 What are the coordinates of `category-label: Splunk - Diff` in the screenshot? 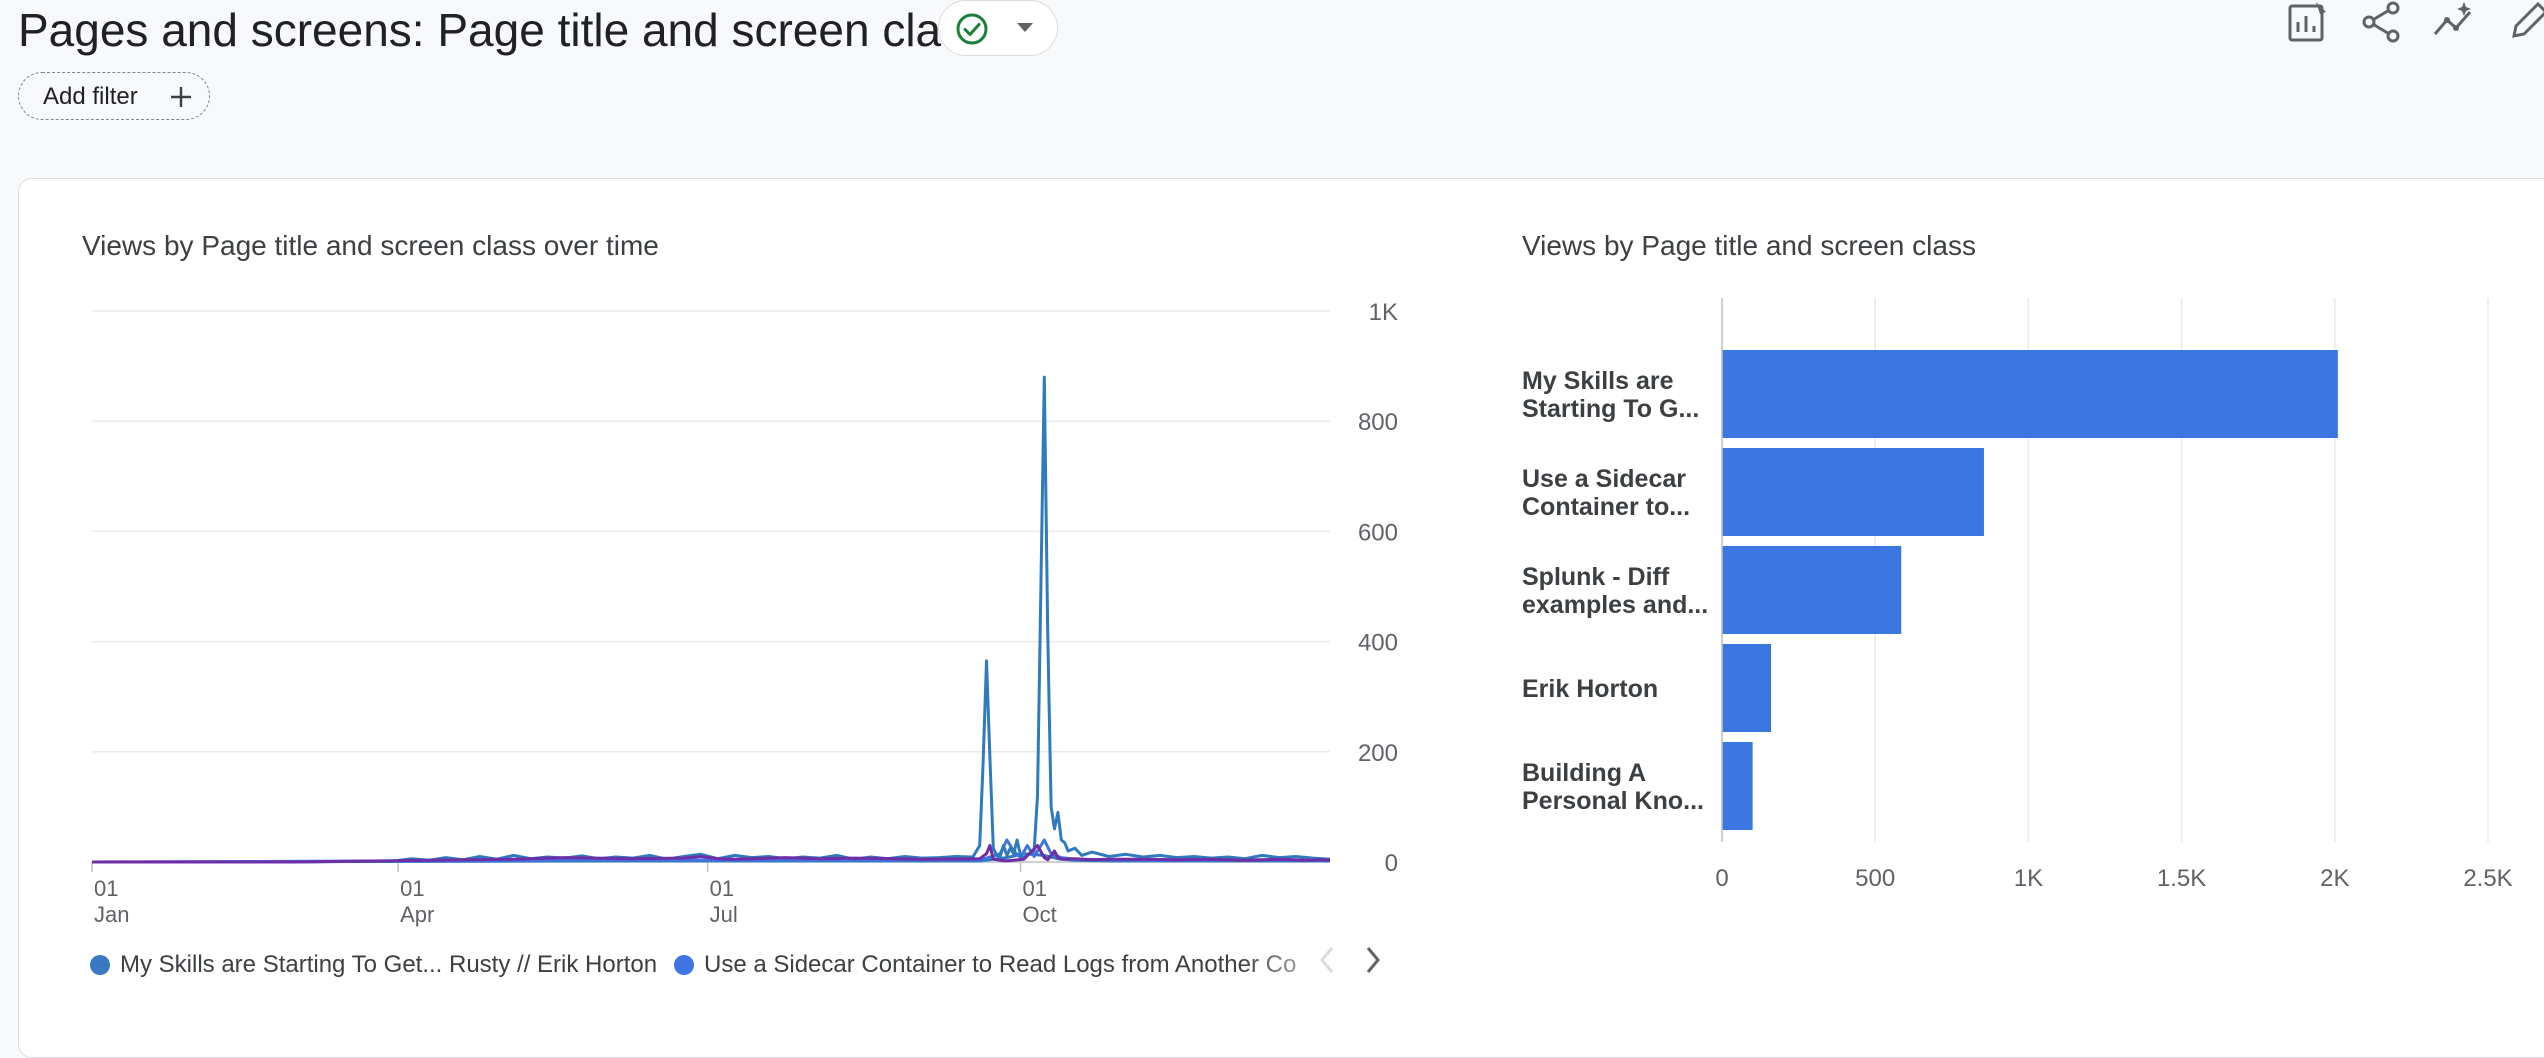 It's located at (1596, 577).